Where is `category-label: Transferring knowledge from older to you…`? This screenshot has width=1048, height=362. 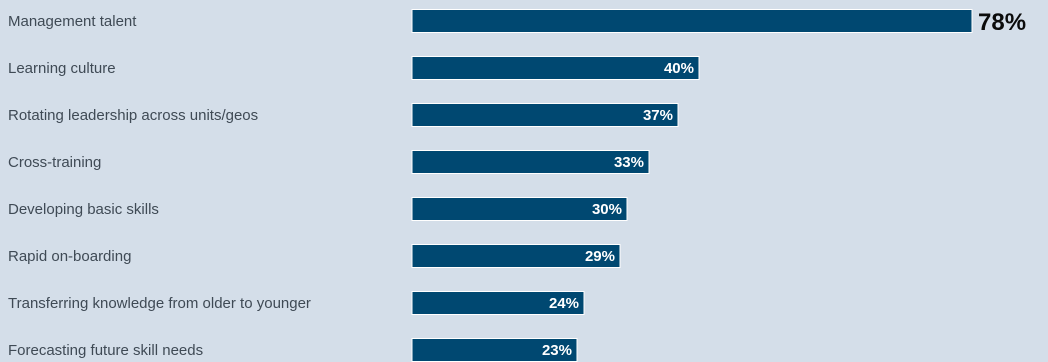 category-label: Transferring knowledge from older to you… is located at coordinates (159, 303).